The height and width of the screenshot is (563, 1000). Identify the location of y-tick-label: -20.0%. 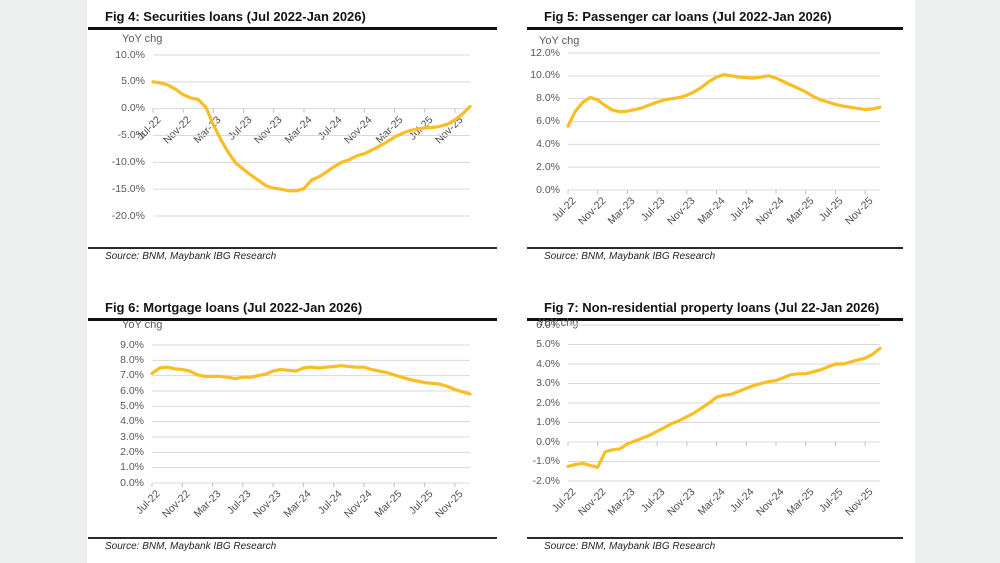
(128, 215).